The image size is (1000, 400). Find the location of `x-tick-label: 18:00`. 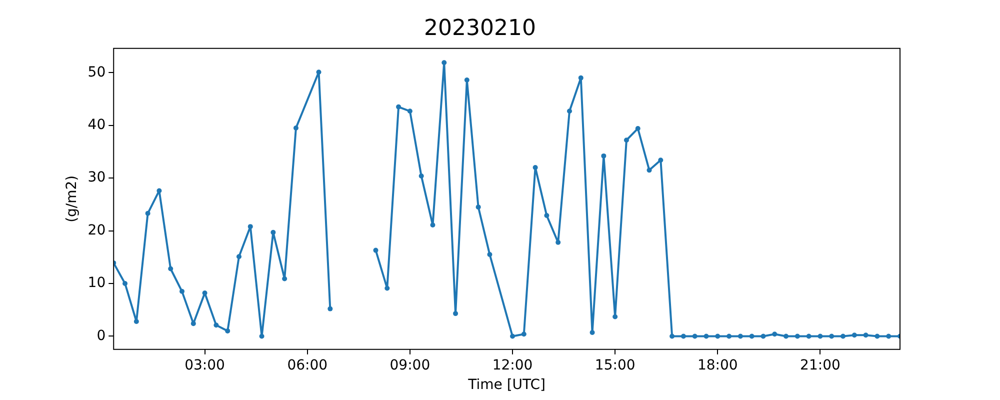

x-tick-label: 18:00 is located at coordinates (717, 365).